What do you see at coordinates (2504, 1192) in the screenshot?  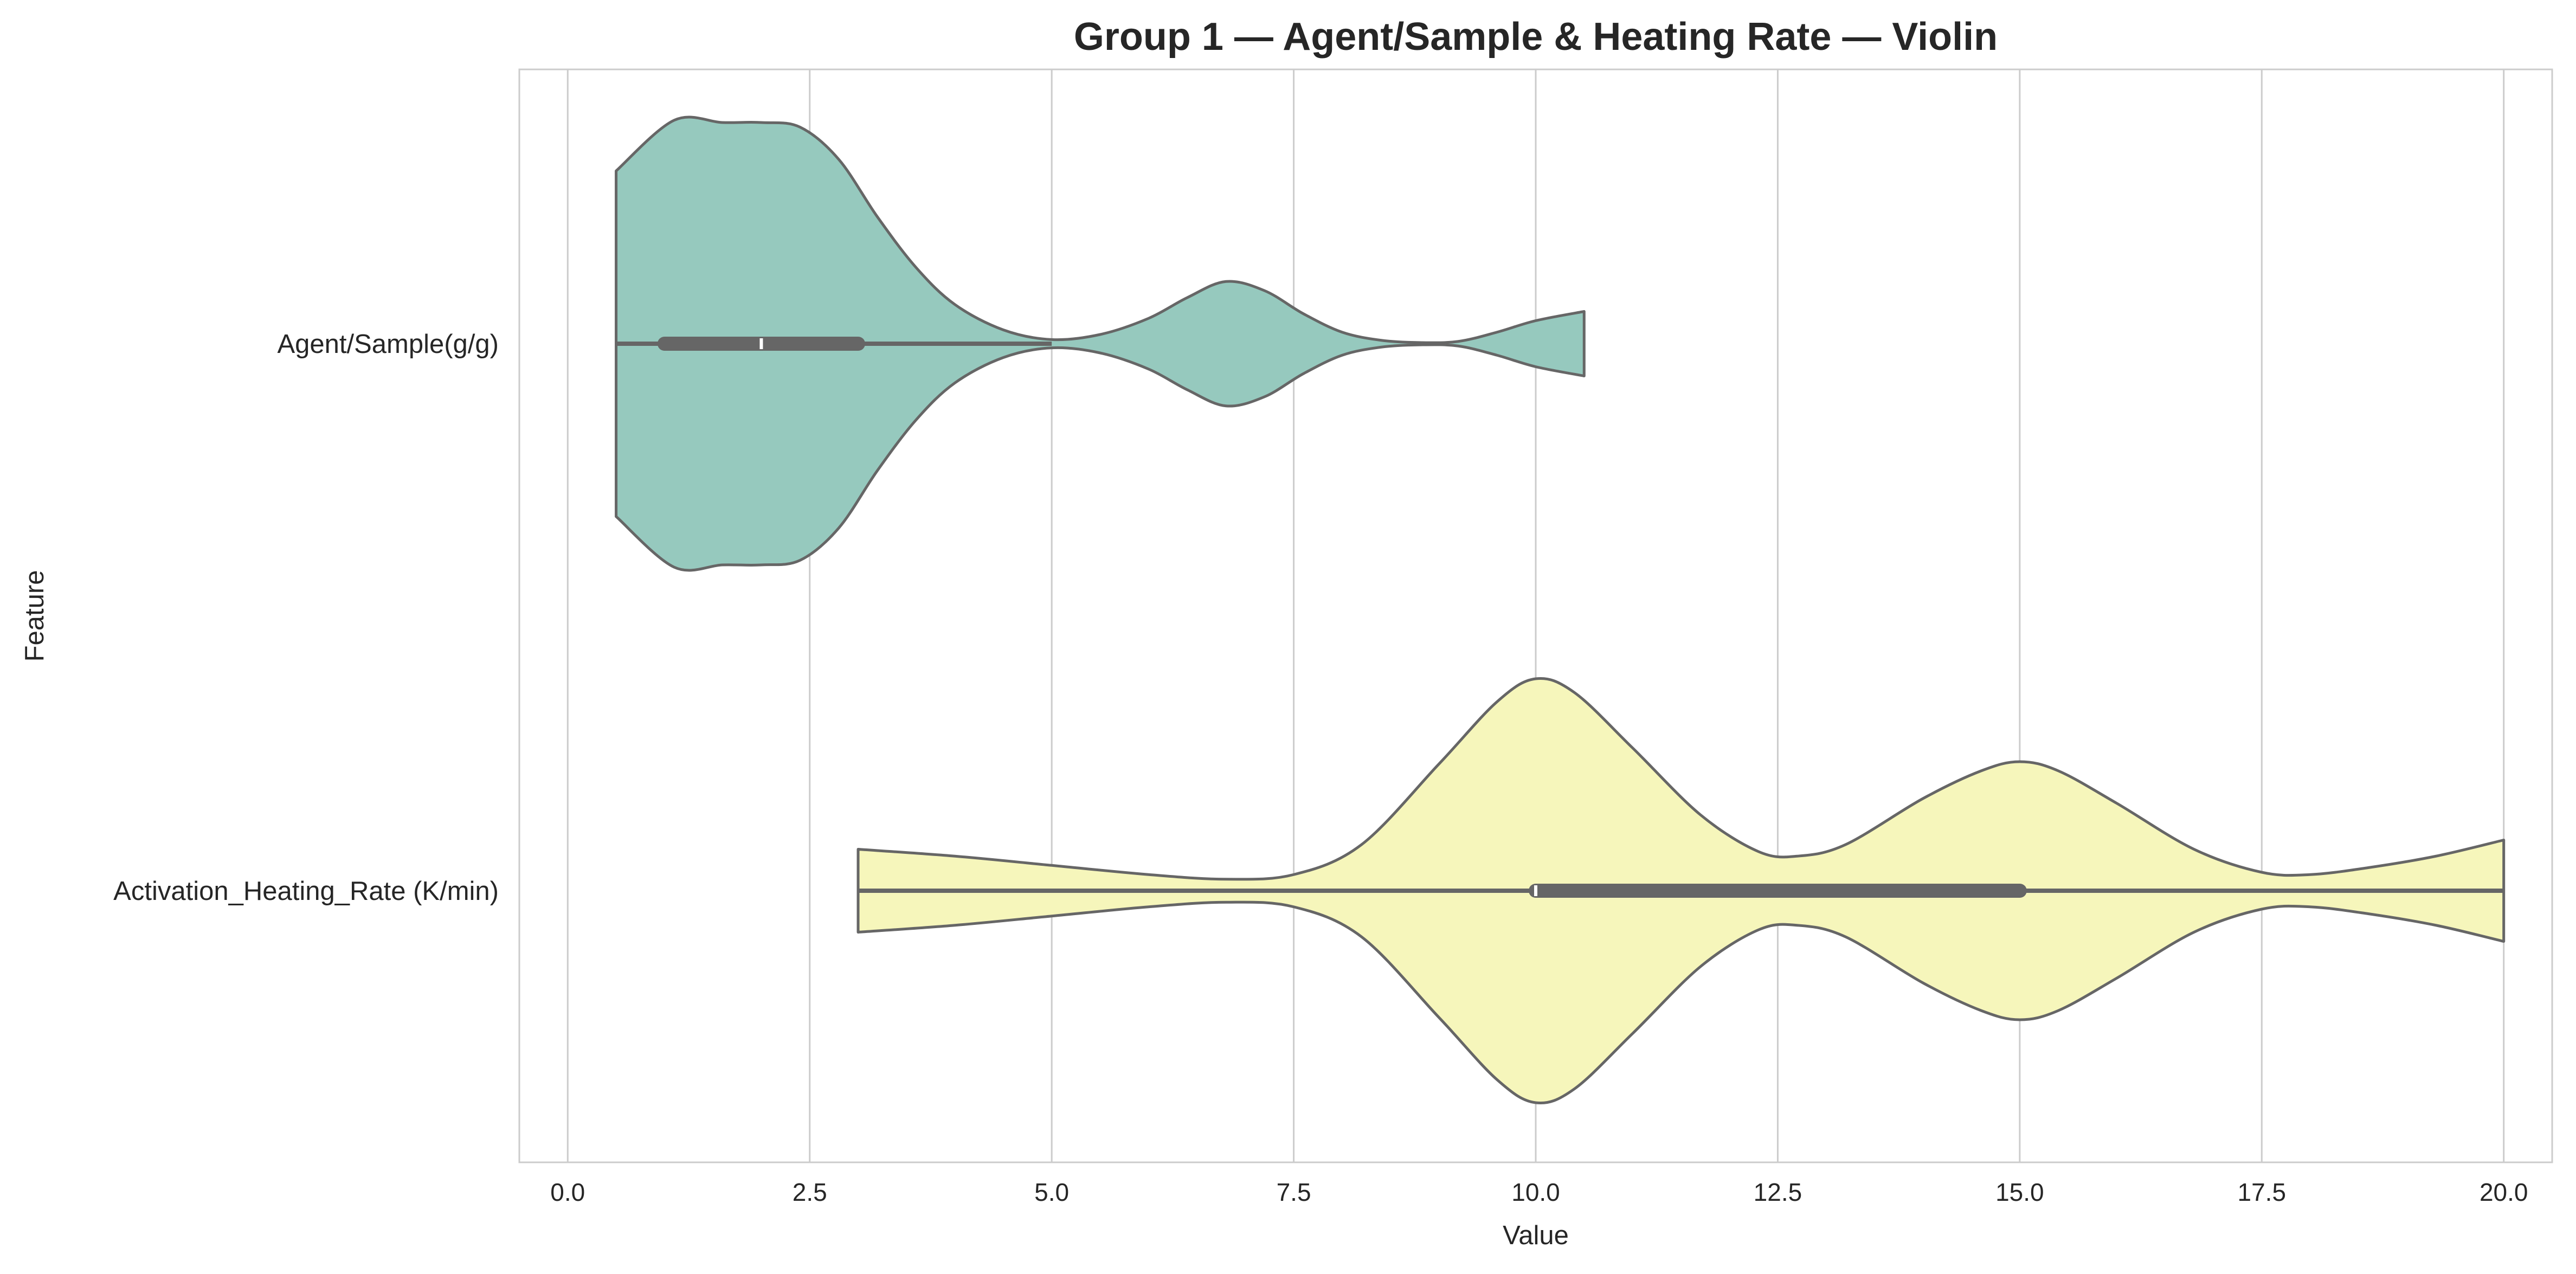 I see `x-tick-label: 20.0` at bounding box center [2504, 1192].